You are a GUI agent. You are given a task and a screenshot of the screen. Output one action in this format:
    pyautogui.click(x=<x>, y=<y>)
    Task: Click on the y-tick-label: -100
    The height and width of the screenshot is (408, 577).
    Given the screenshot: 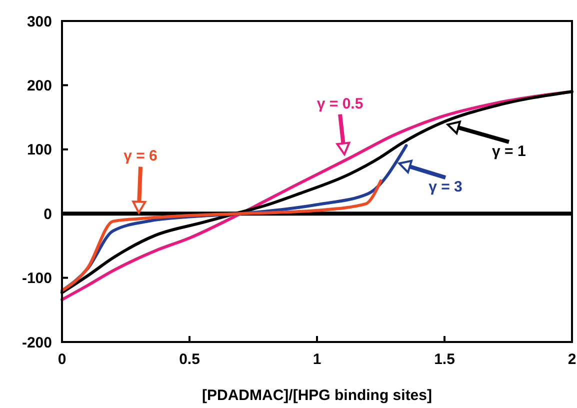 What is the action you would take?
    pyautogui.click(x=37, y=279)
    